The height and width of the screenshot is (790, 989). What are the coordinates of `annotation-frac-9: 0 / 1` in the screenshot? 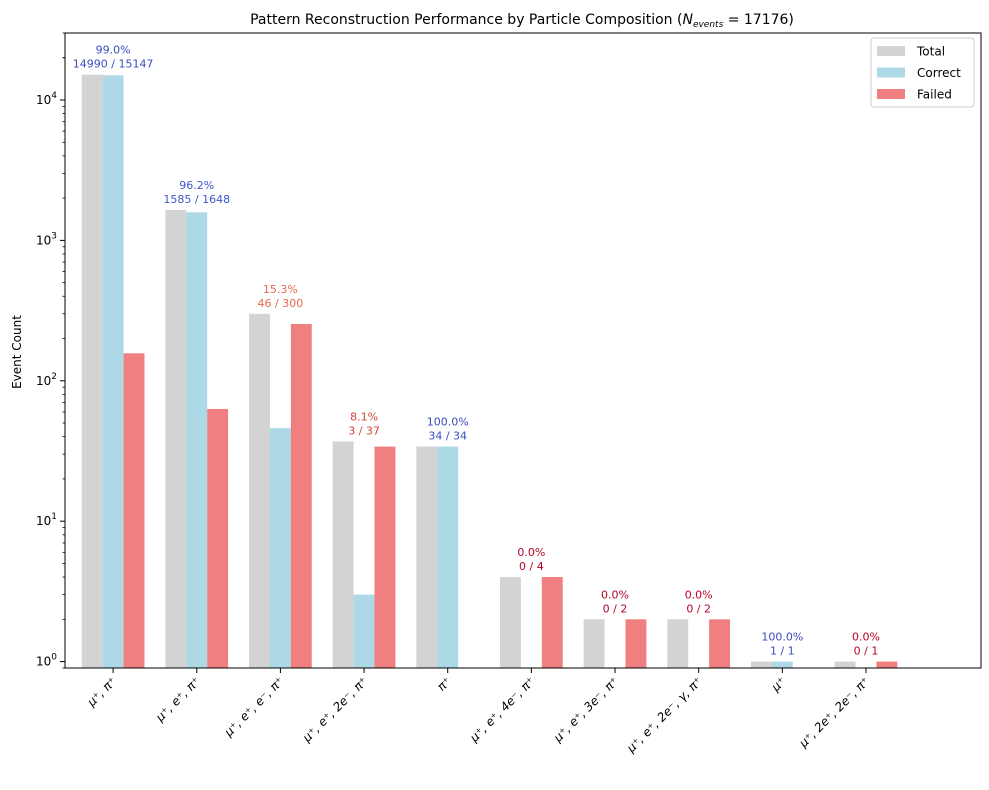 It's located at (866, 651).